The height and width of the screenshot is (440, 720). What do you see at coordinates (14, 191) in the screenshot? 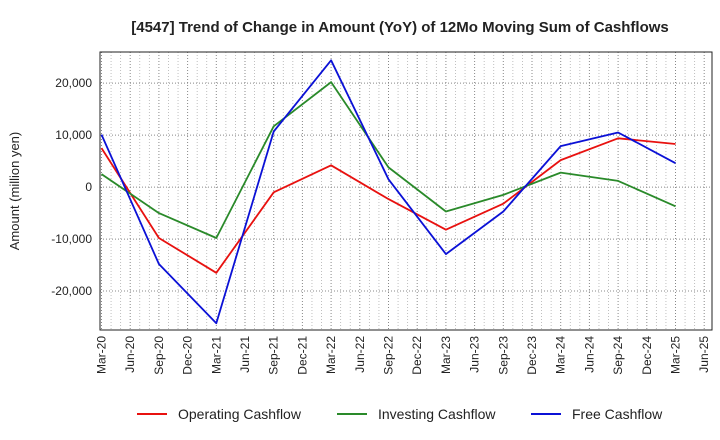
I see `y-axis-label: Amount (million yen)` at bounding box center [14, 191].